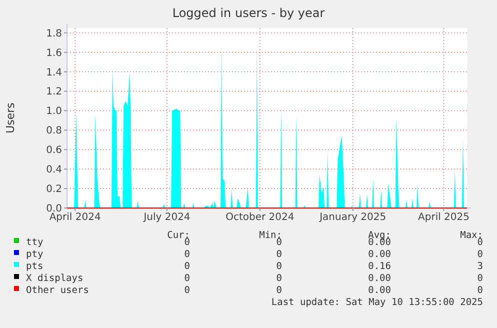  Describe the element at coordinates (35, 266) in the screenshot. I see `legend-label: pts` at that location.